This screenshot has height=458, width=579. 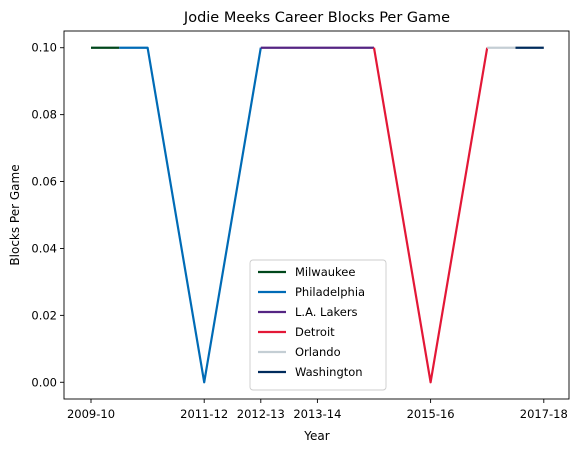 I want to click on y-tick-label: 0.08, so click(x=44, y=115).